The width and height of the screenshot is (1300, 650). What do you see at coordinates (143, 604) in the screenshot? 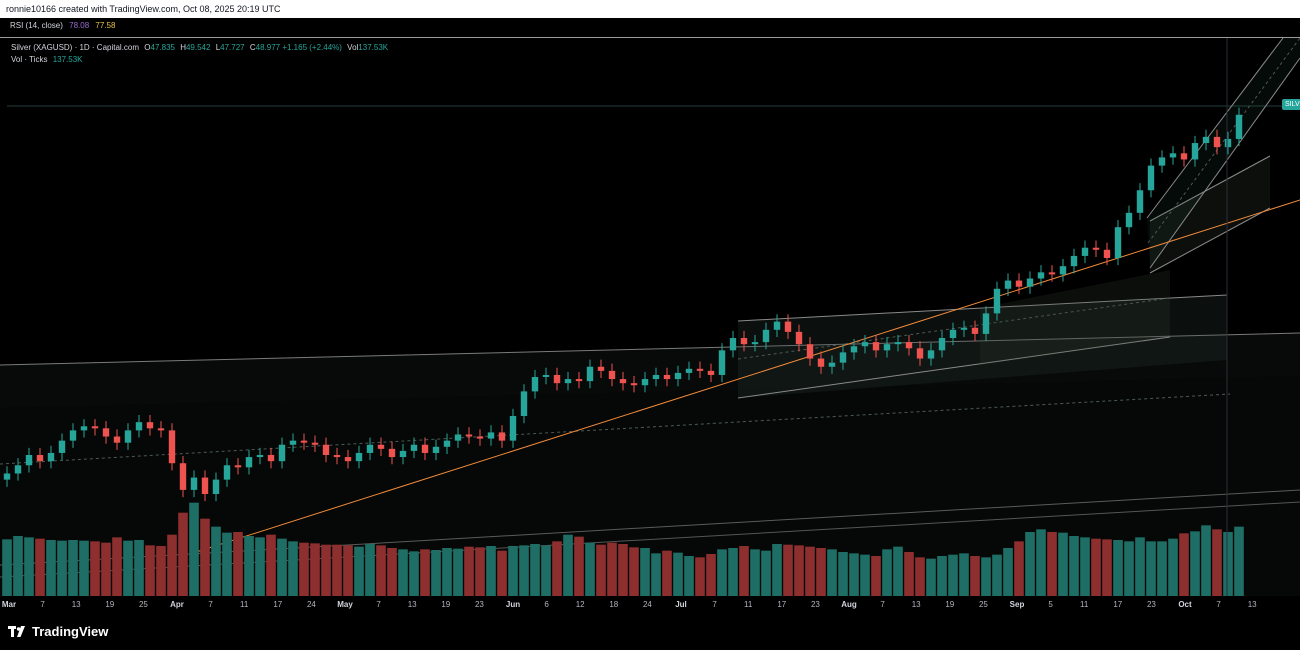
I see `x-tick-label: 25` at bounding box center [143, 604].